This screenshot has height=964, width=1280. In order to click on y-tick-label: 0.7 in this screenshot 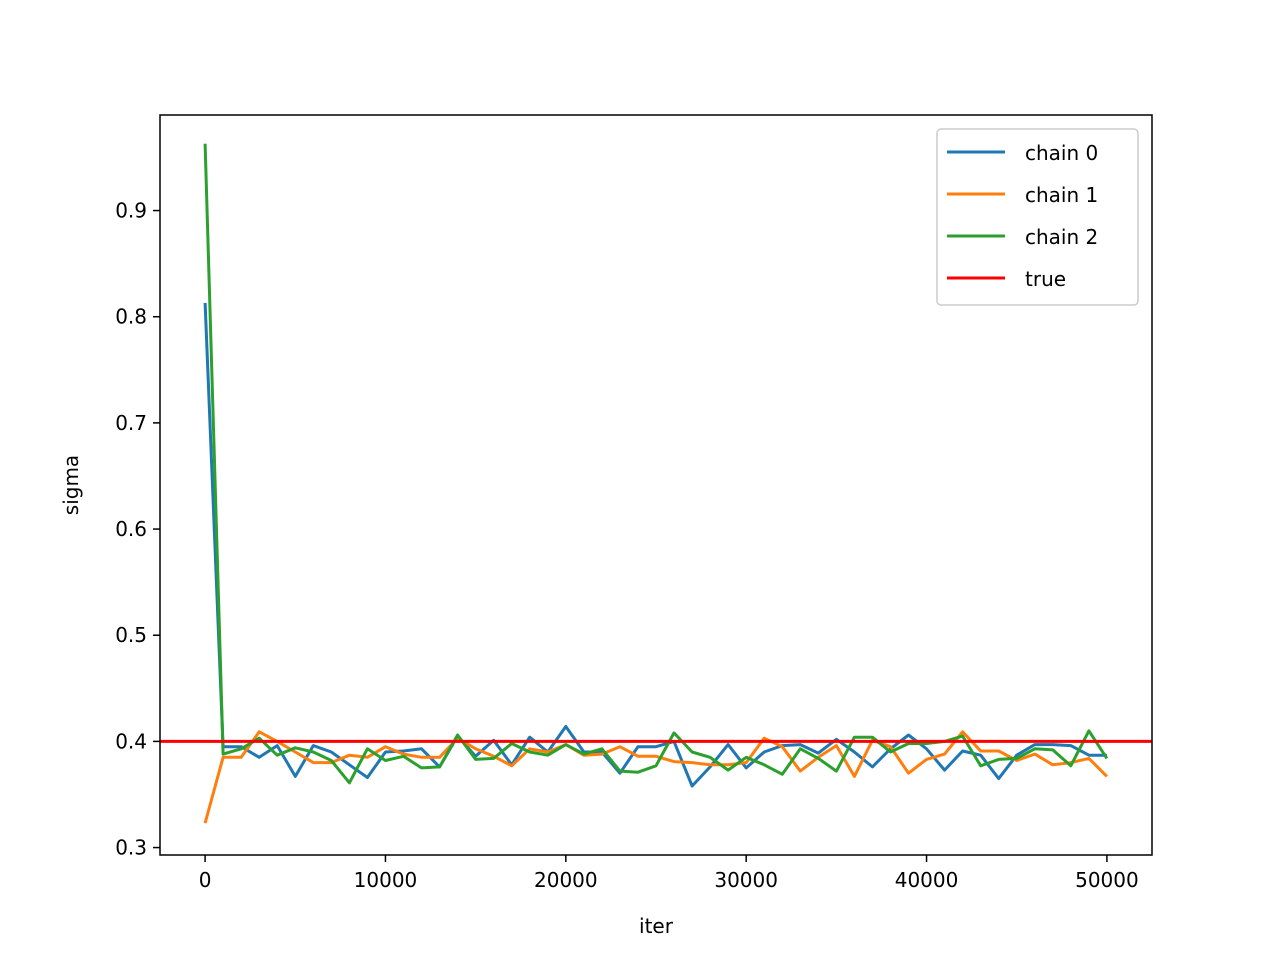, I will do `click(131, 423)`.